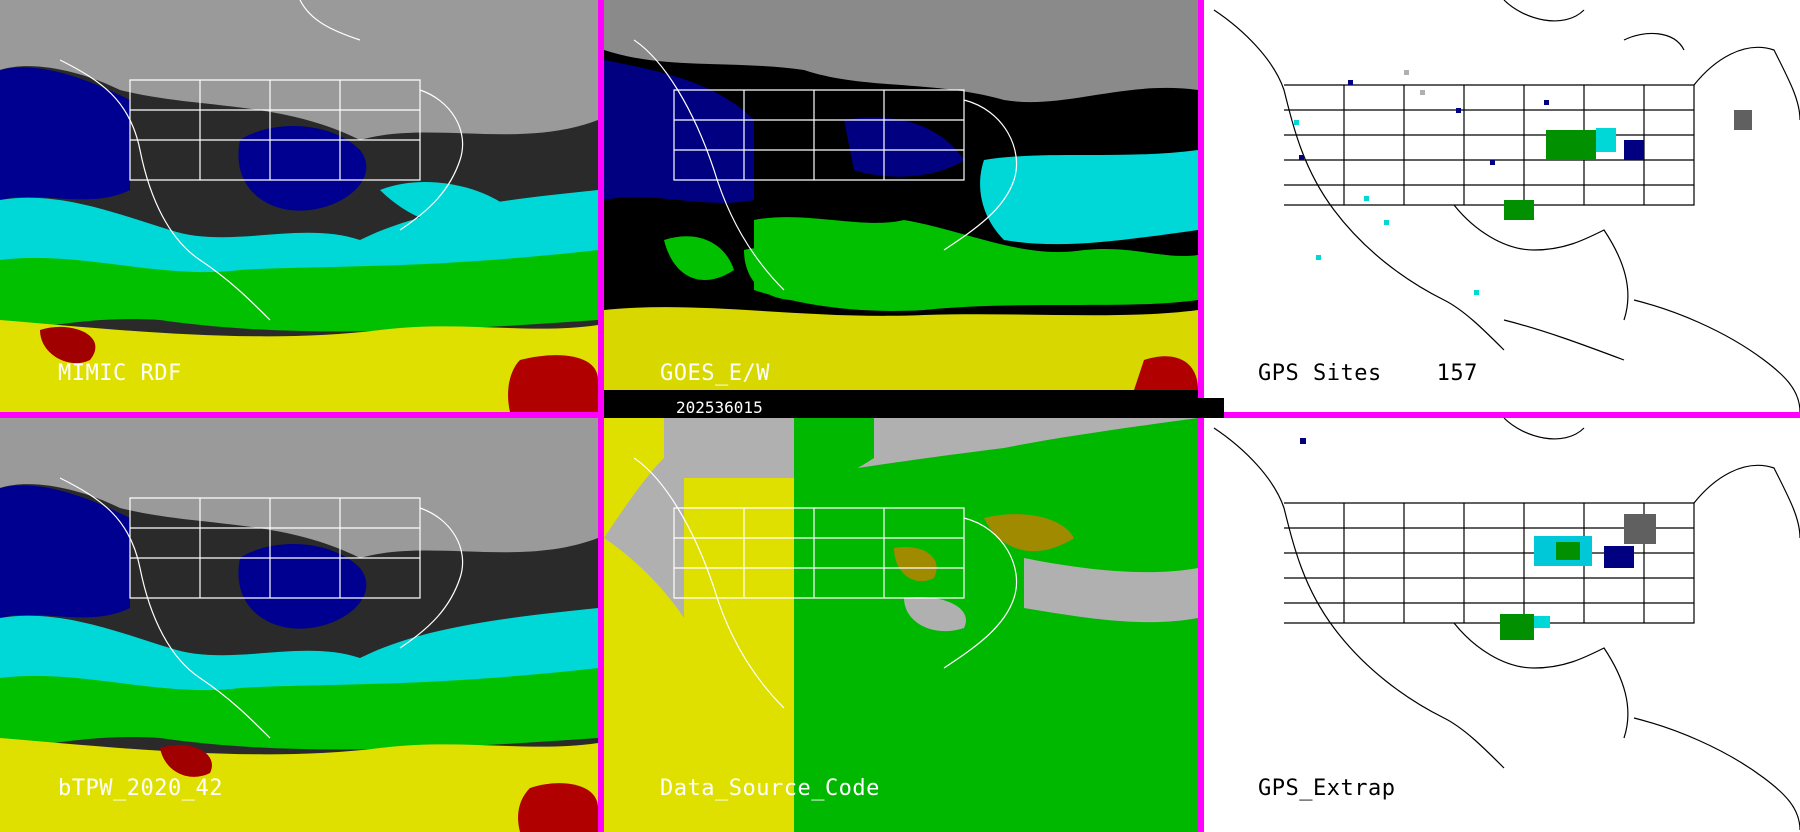  What do you see at coordinates (1368, 373) in the screenshot?
I see `panel-label: GPS Sites 157` at bounding box center [1368, 373].